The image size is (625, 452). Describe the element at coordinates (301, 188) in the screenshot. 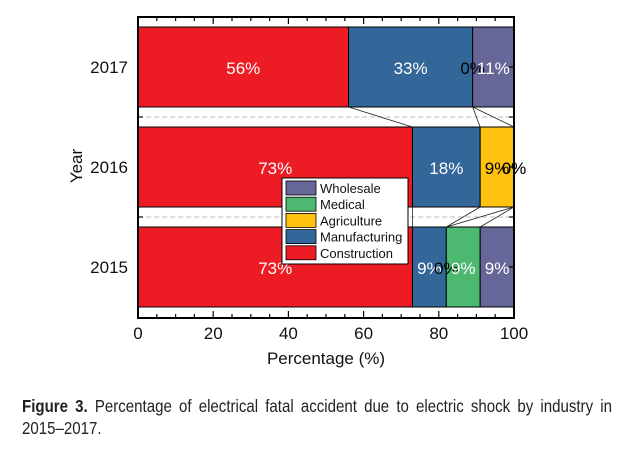

I see `legend-swatch-wholesale` at that location.